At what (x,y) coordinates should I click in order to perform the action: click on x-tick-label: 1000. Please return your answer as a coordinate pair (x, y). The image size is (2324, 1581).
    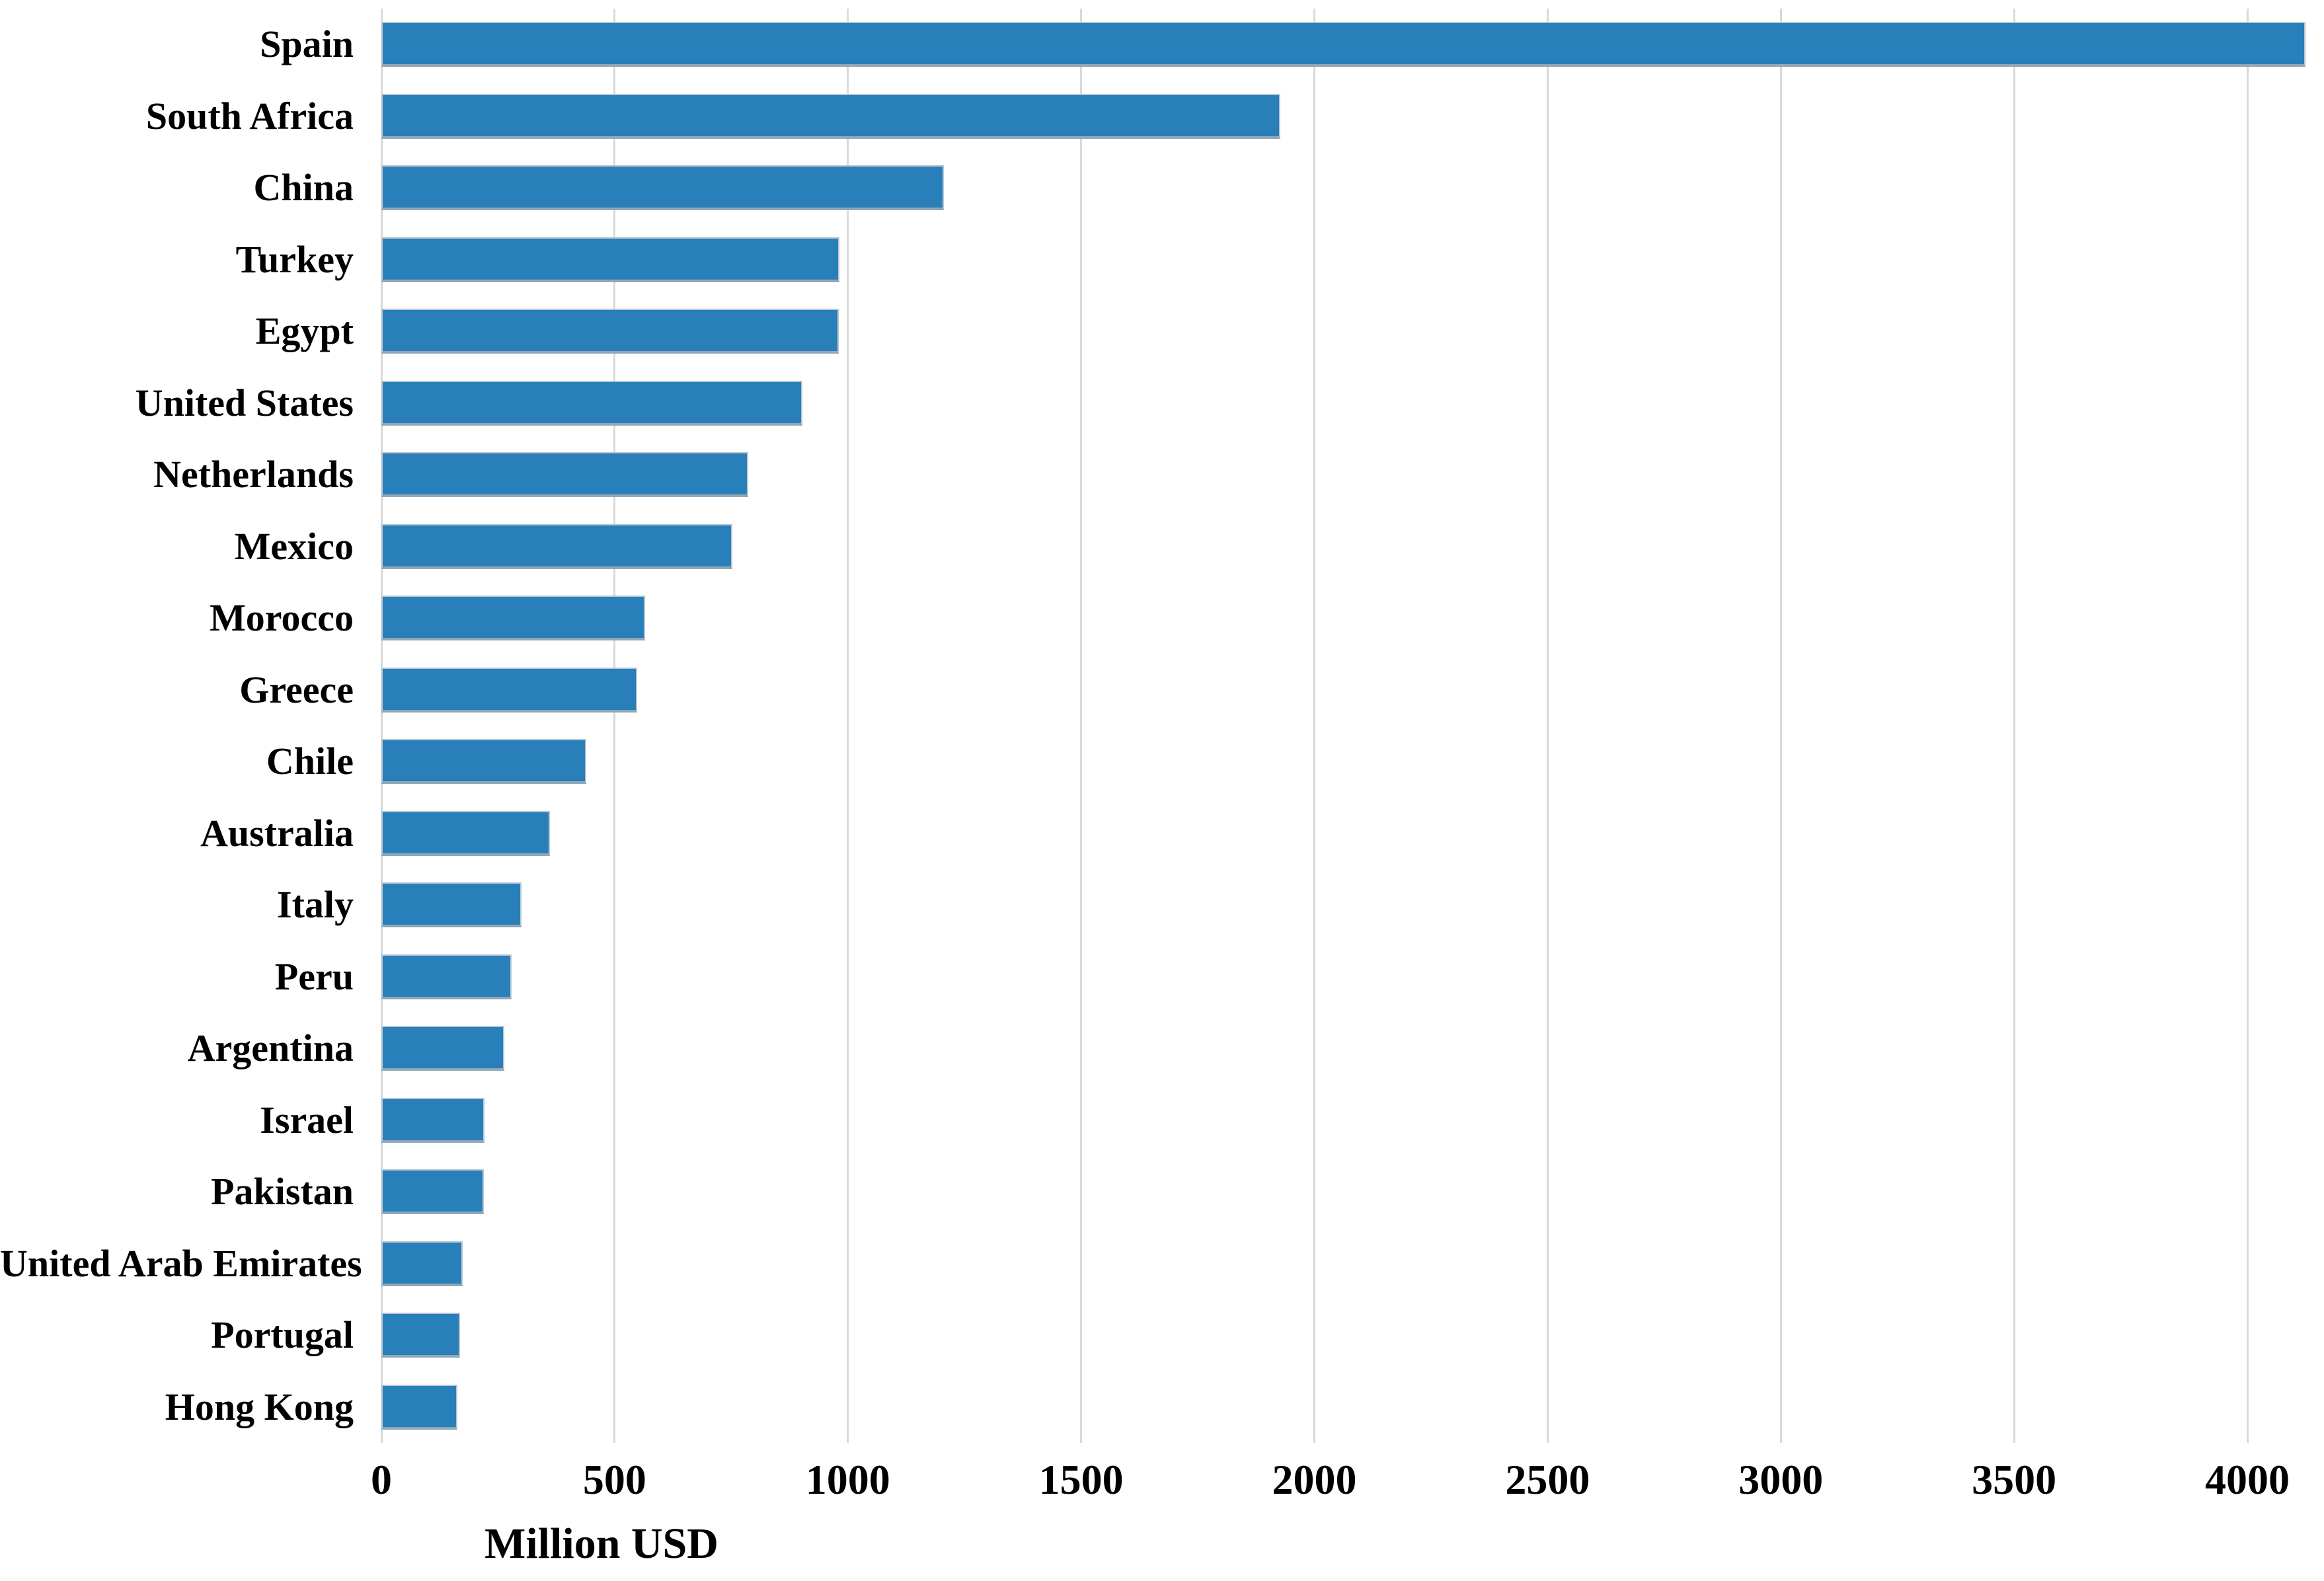
    Looking at the image, I should click on (848, 1479).